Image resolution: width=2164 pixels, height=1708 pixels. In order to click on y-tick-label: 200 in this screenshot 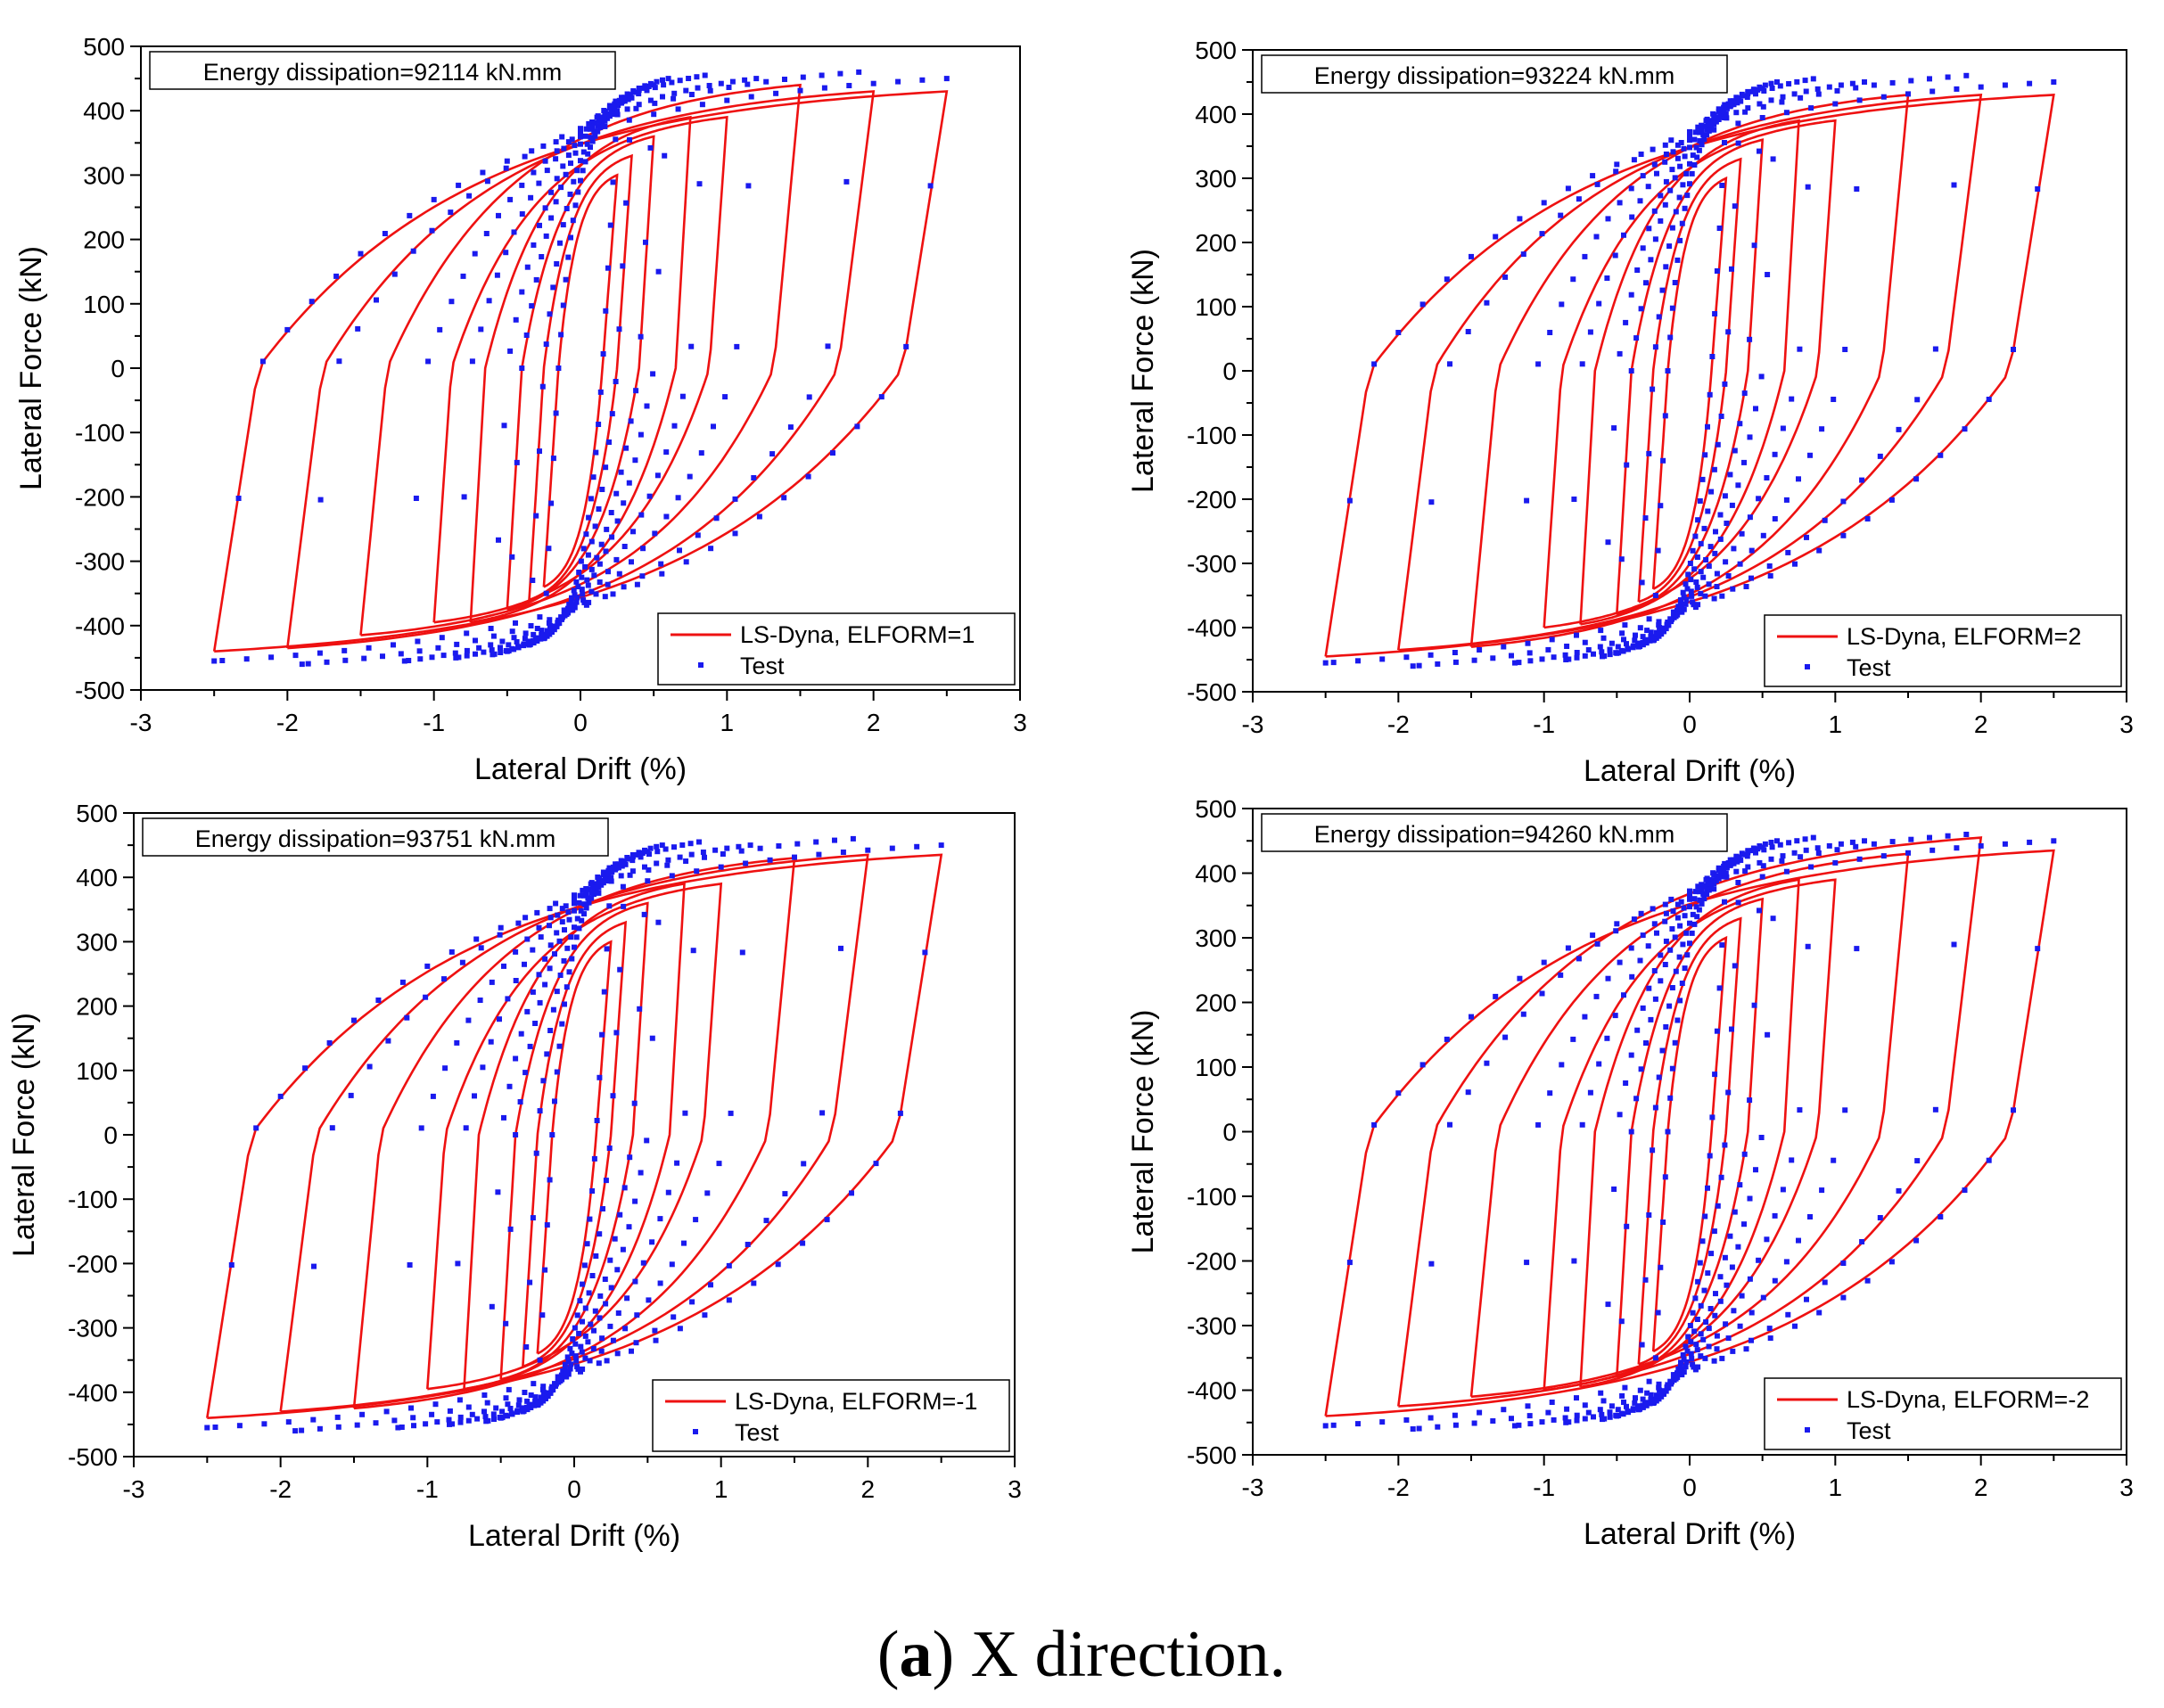, I will do `click(97, 1007)`.